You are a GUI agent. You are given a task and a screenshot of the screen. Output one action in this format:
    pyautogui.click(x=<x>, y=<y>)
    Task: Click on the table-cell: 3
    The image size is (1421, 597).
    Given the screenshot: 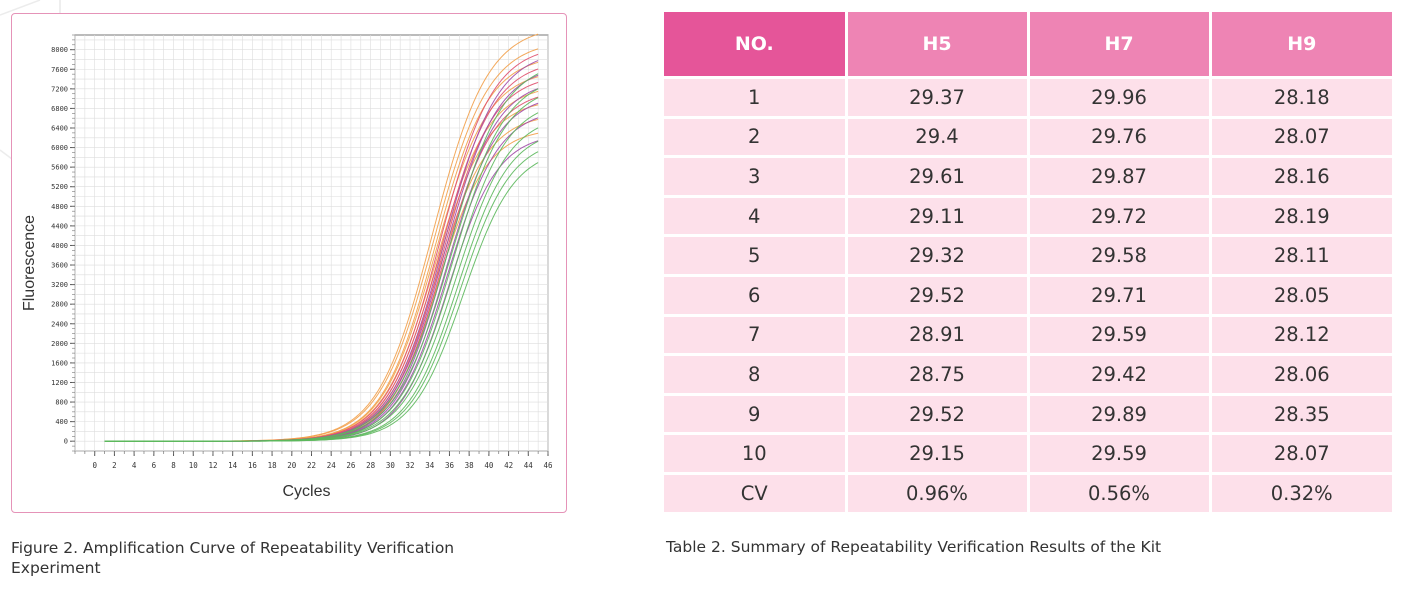 What is the action you would take?
    pyautogui.click(x=756, y=176)
    